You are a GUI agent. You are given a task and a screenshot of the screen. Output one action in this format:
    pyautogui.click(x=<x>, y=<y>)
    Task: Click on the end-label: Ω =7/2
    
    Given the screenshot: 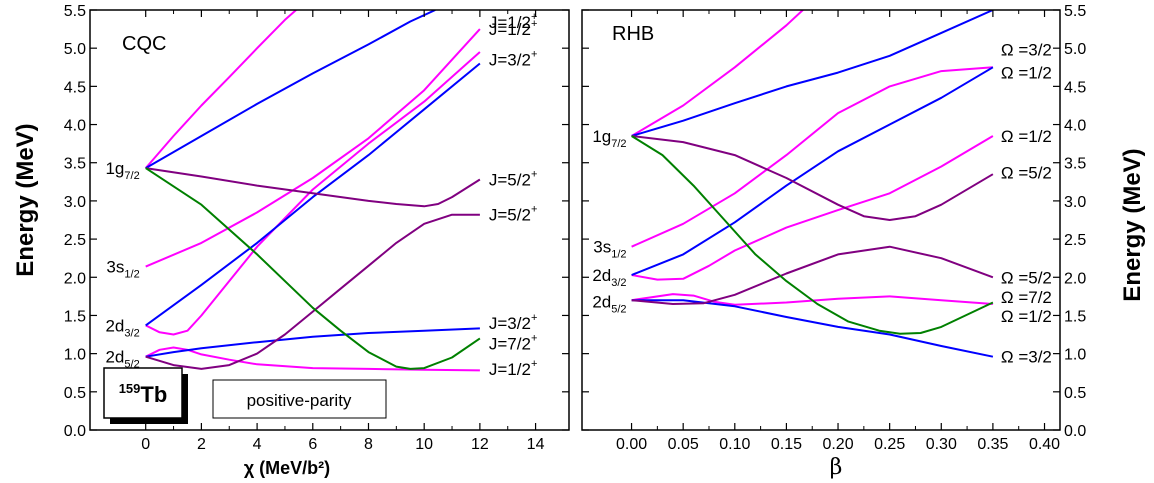 What is the action you would take?
    pyautogui.click(x=1026, y=297)
    